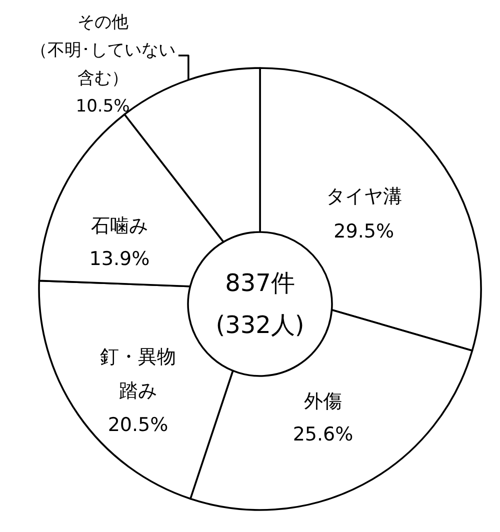 This screenshot has height=532, width=500. What do you see at coordinates (364, 231) in the screenshot?
I see `data-label: 29.5%` at bounding box center [364, 231].